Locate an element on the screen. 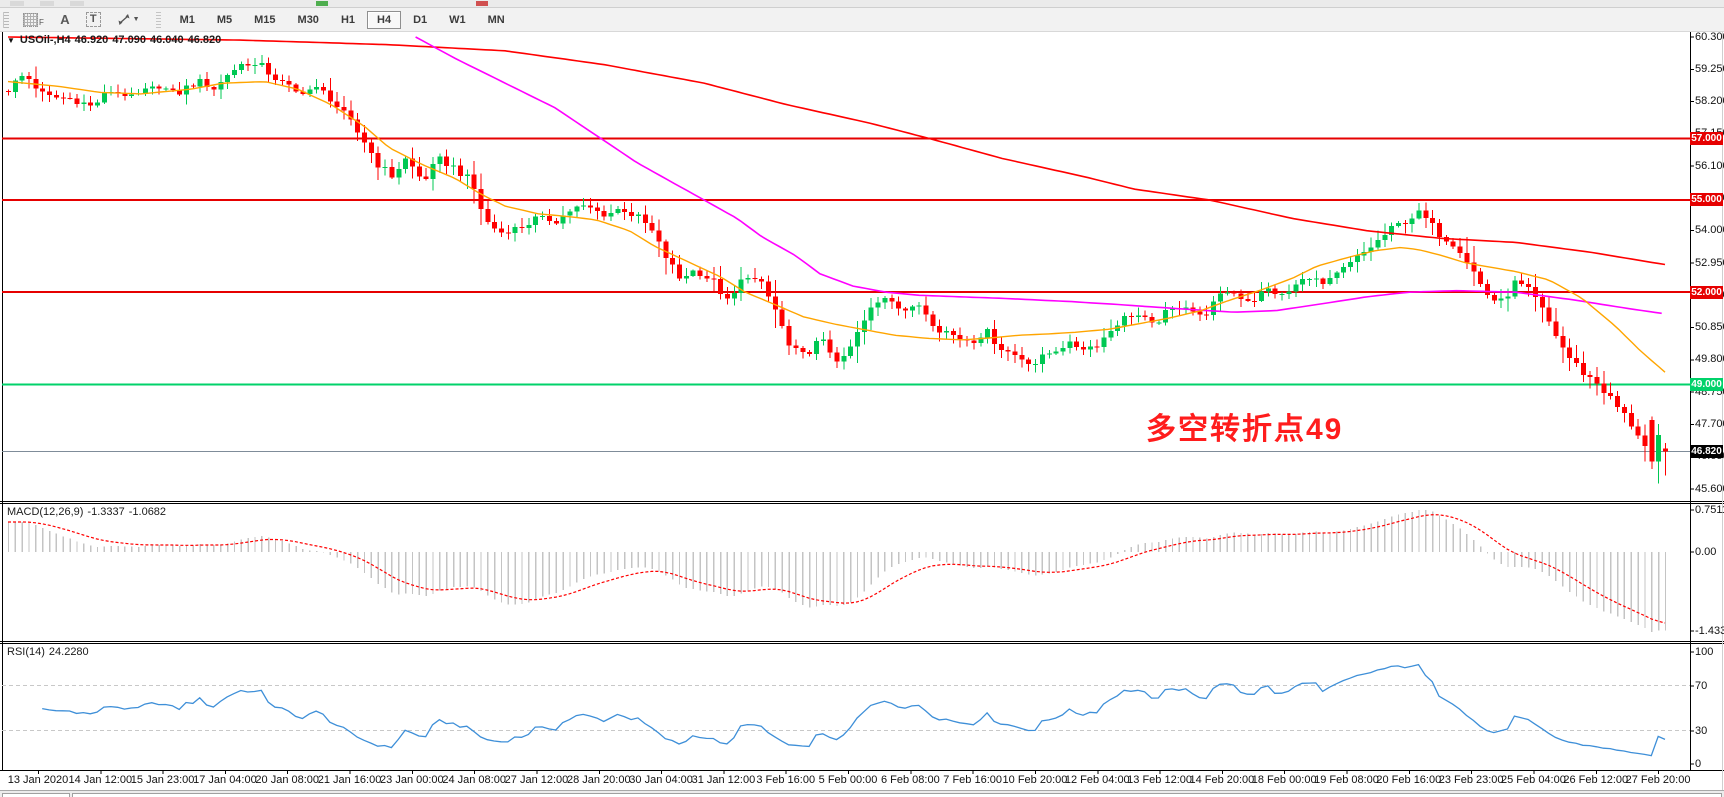 The width and height of the screenshot is (1724, 797). text-label-tool-button: A is located at coordinates (65, 20).